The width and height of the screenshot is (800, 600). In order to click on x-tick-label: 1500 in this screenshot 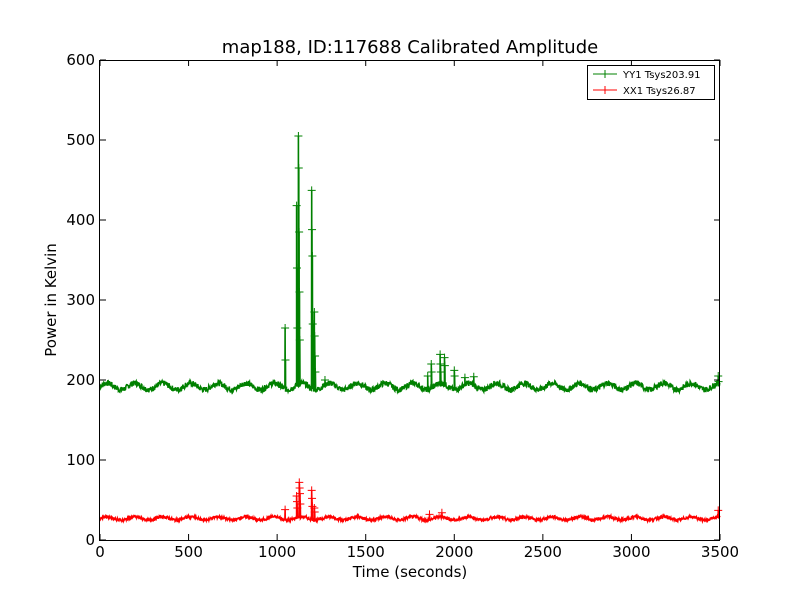, I will do `click(366, 552)`.